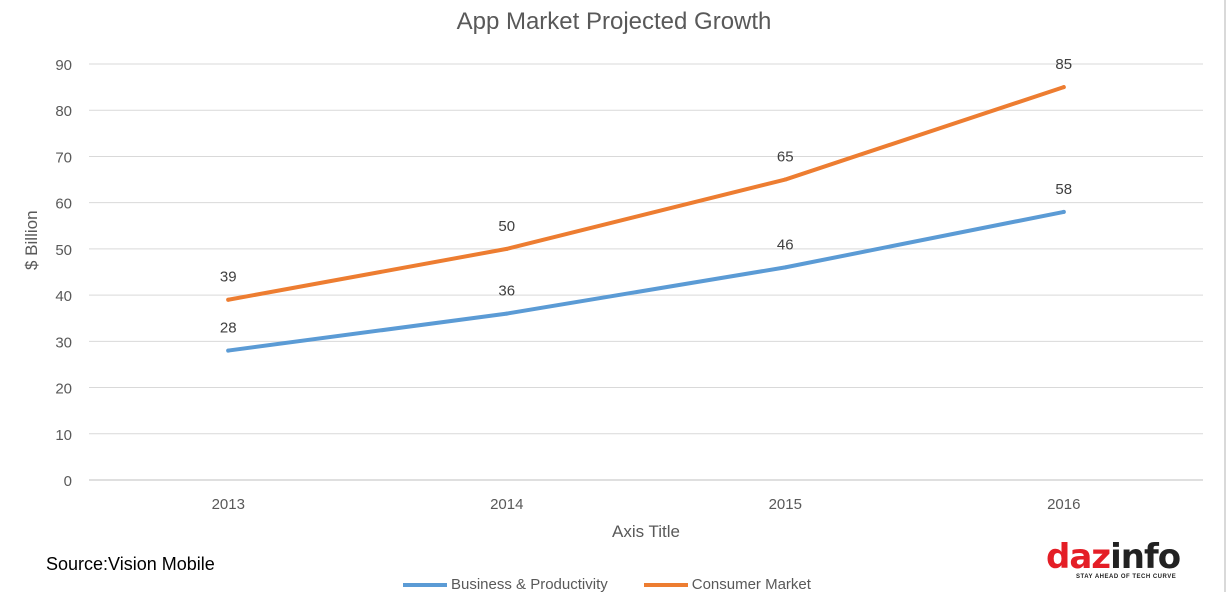 This screenshot has width=1228, height=593. Describe the element at coordinates (785, 157) in the screenshot. I see `data-label: 65` at that location.